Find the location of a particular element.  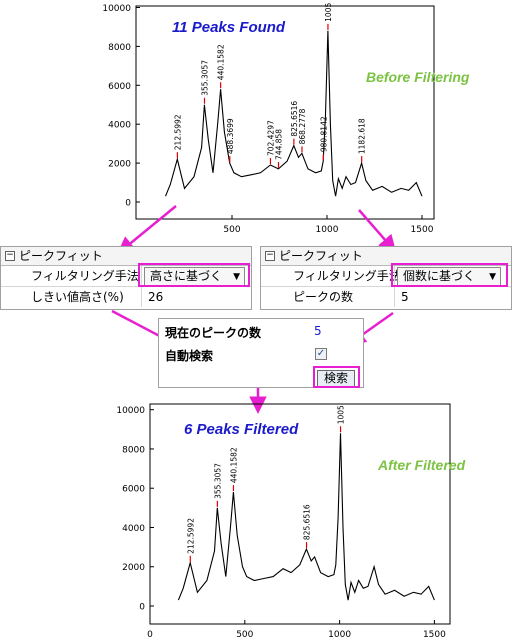

top-chart-title: 11 Peaks Found is located at coordinates (229, 27).